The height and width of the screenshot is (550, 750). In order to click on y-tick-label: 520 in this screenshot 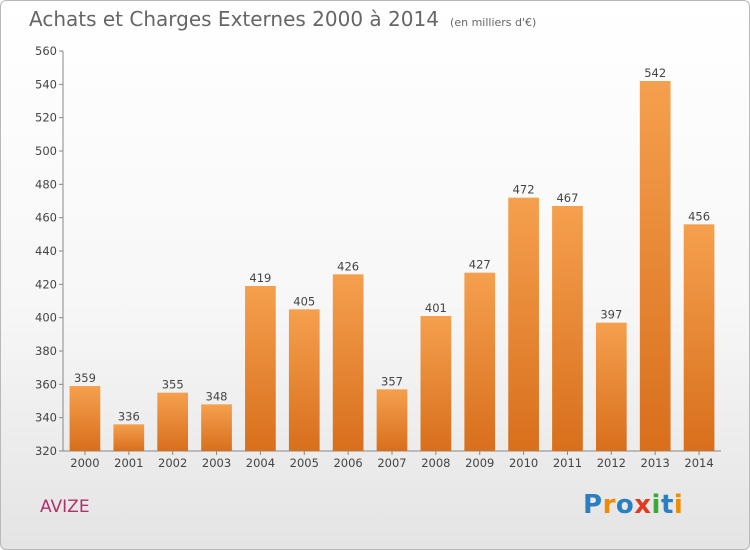, I will do `click(46, 118)`.